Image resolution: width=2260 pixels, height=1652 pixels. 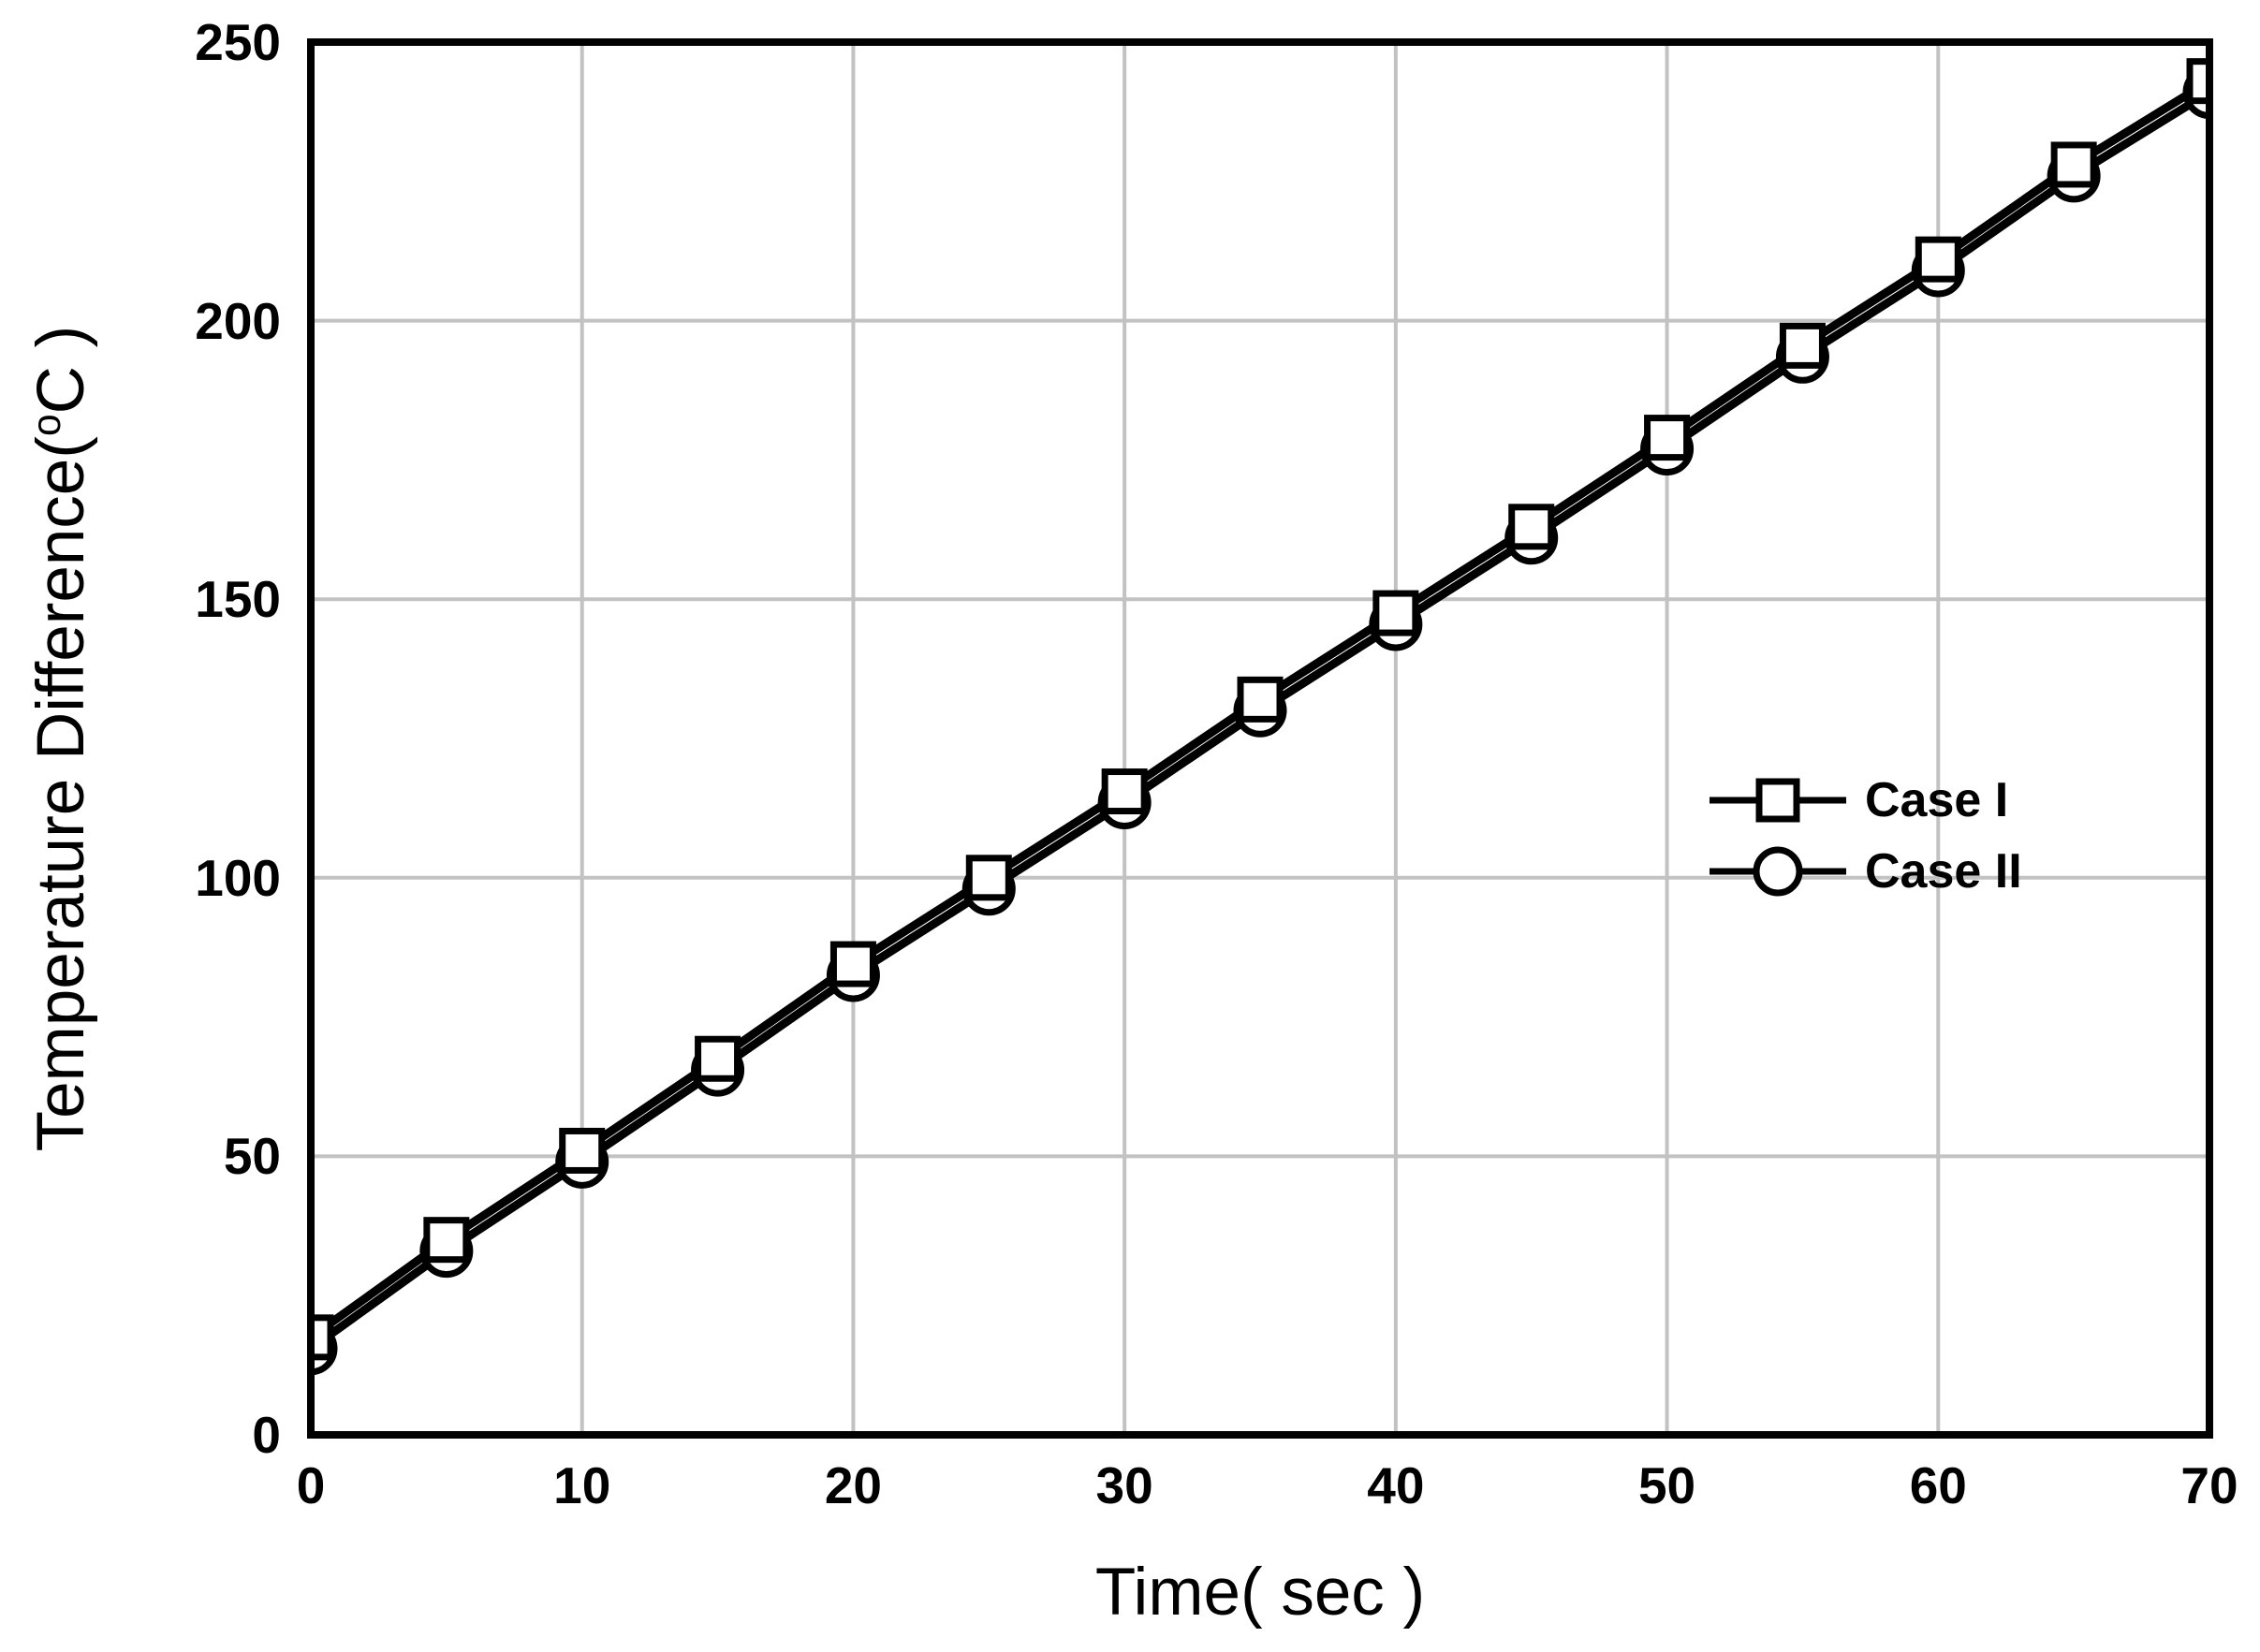 I want to click on y-axis-title-unit: C ), so click(x=60, y=370).